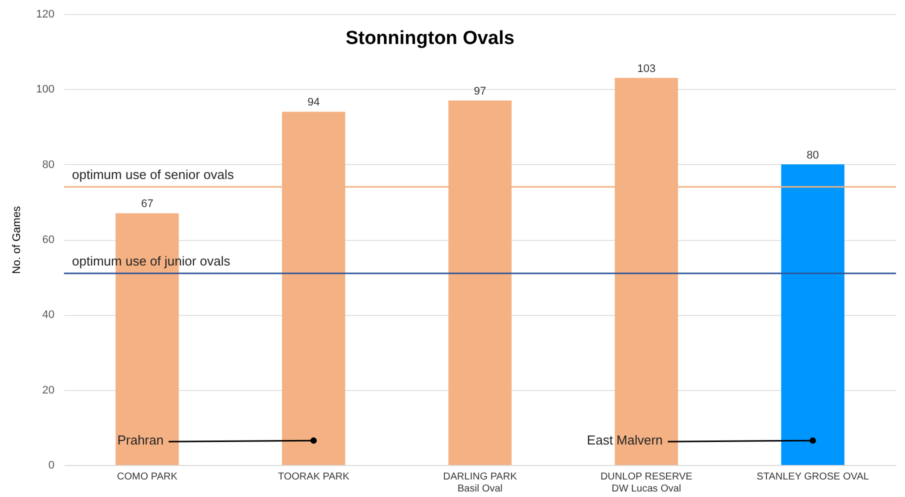 The image size is (905, 497). What do you see at coordinates (48, 164) in the screenshot?
I see `y-tick-label: 80` at bounding box center [48, 164].